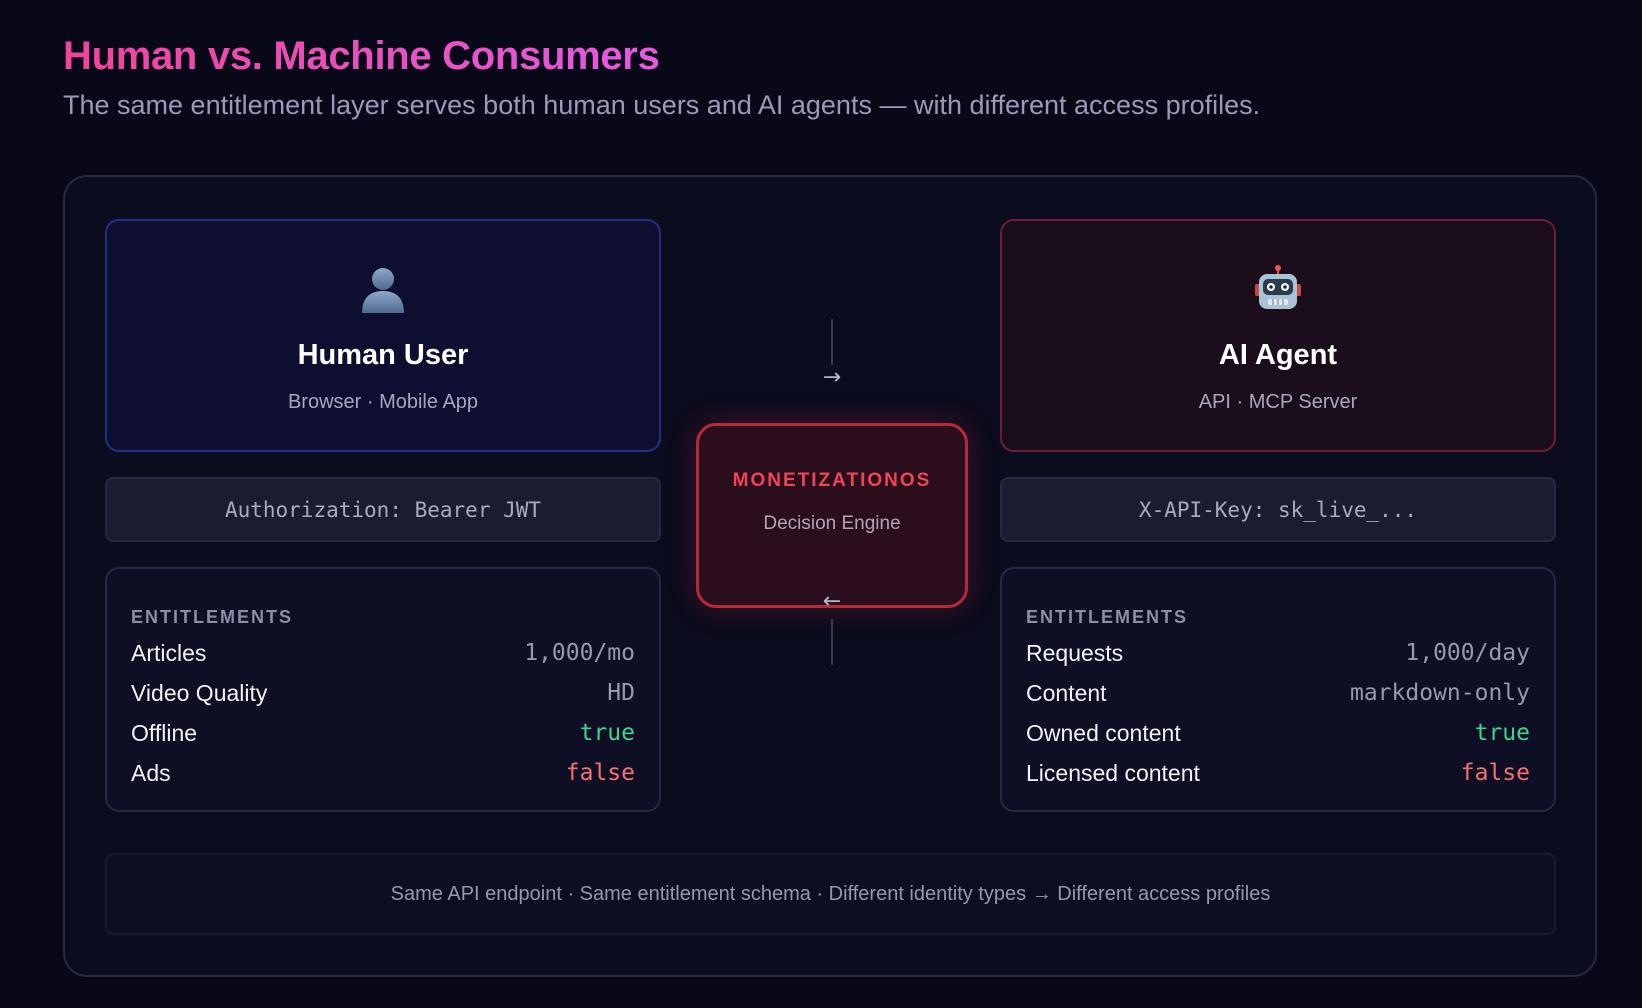 This screenshot has height=1008, width=1642. What do you see at coordinates (832, 377) in the screenshot?
I see `arrow-right-icon: →` at bounding box center [832, 377].